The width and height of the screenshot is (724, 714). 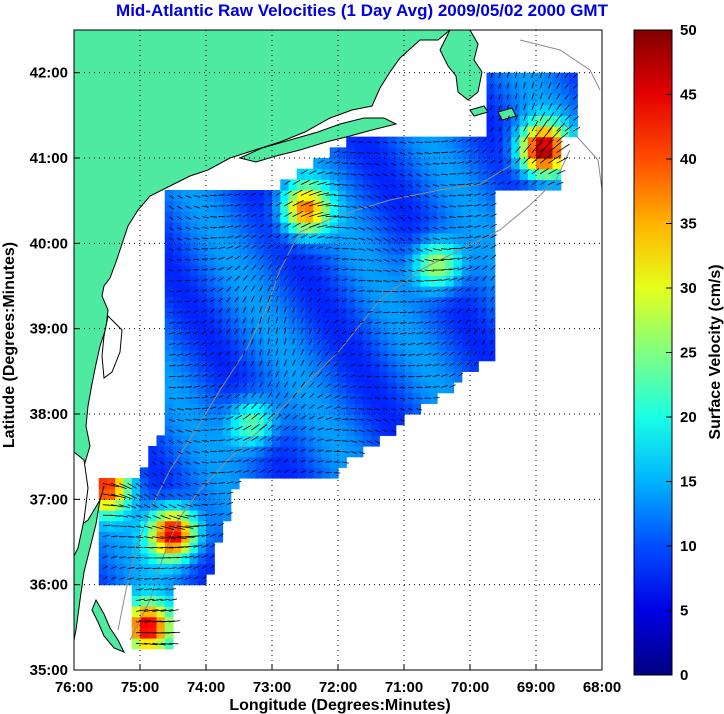 What do you see at coordinates (49, 329) in the screenshot?
I see `y-tick-label: 39:00` at bounding box center [49, 329].